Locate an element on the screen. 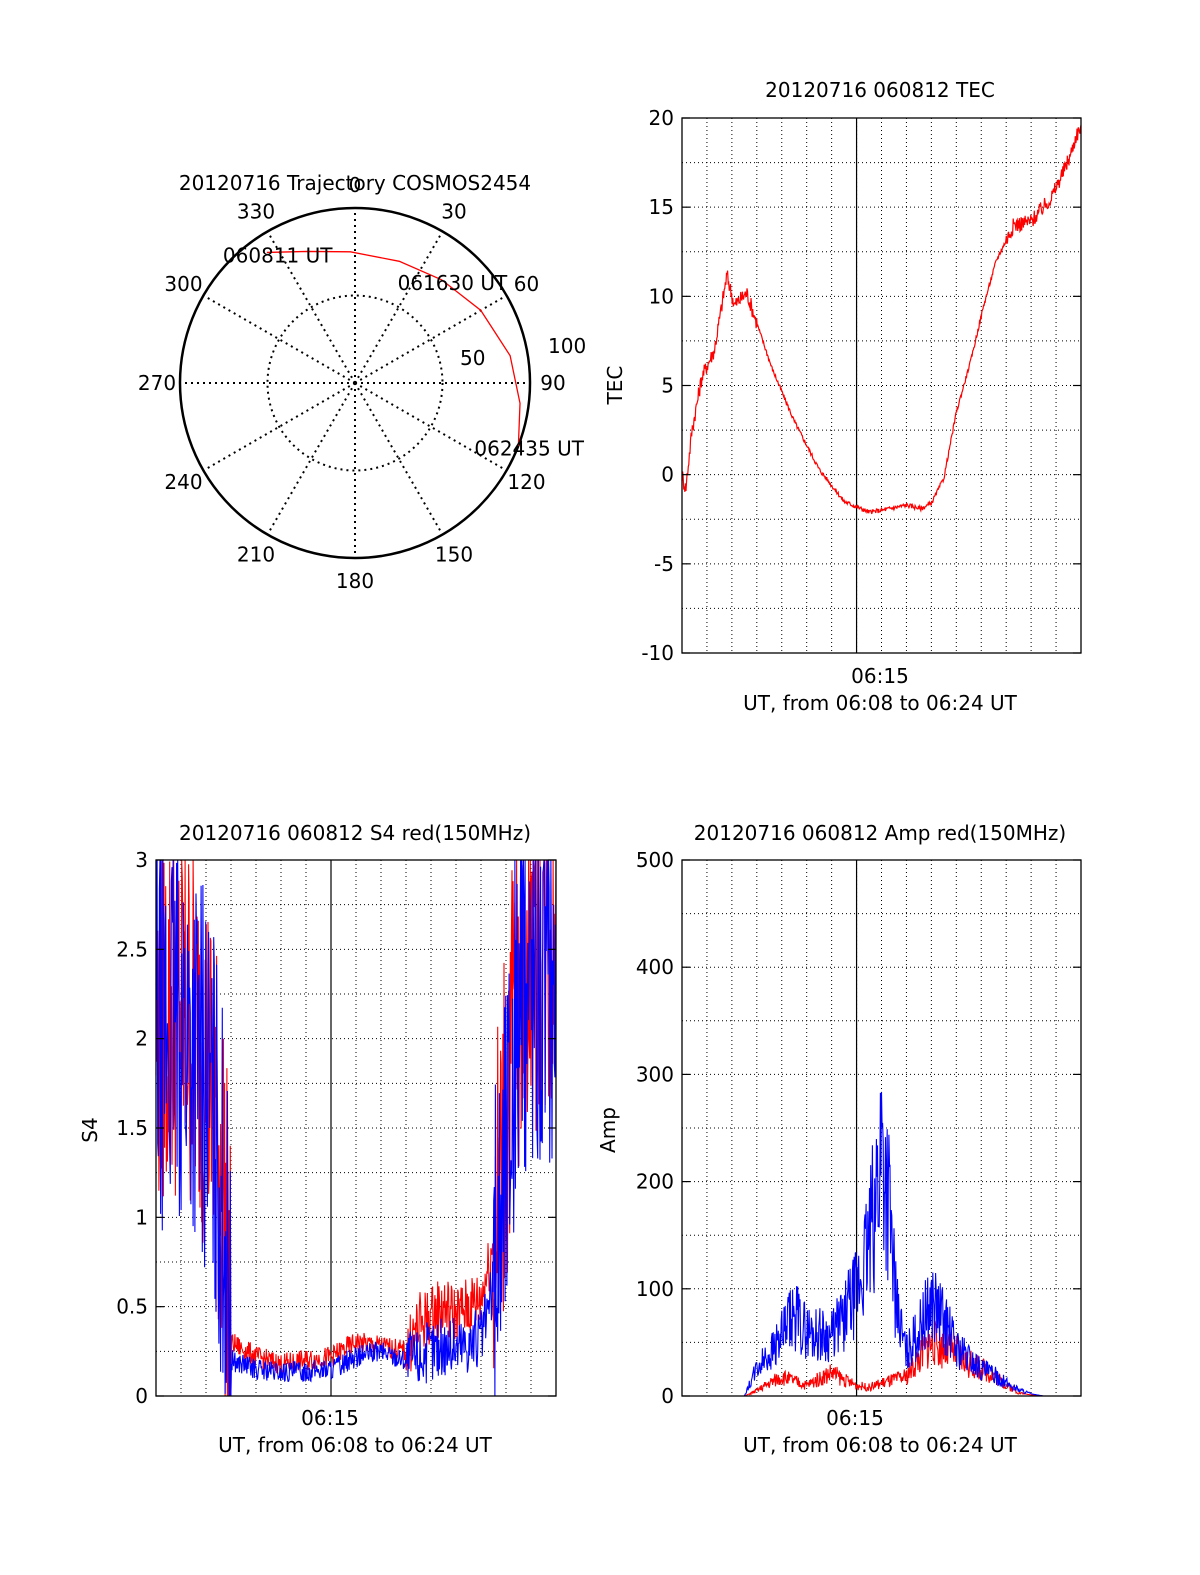 This screenshot has width=1200, height=1575. polar-azimuth-label: 210 is located at coordinates (256, 554).